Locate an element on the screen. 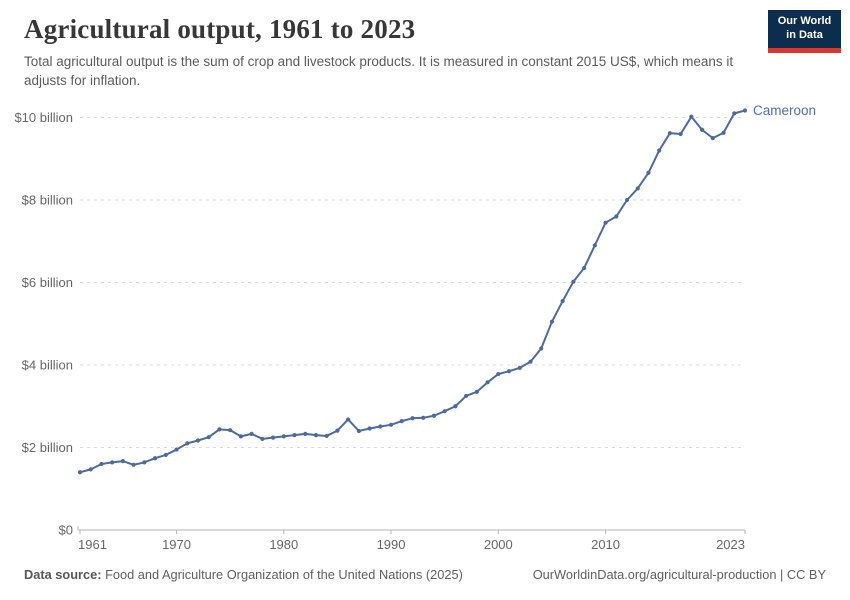 The image size is (850, 600). x-axis-label: 1970 is located at coordinates (176, 544).